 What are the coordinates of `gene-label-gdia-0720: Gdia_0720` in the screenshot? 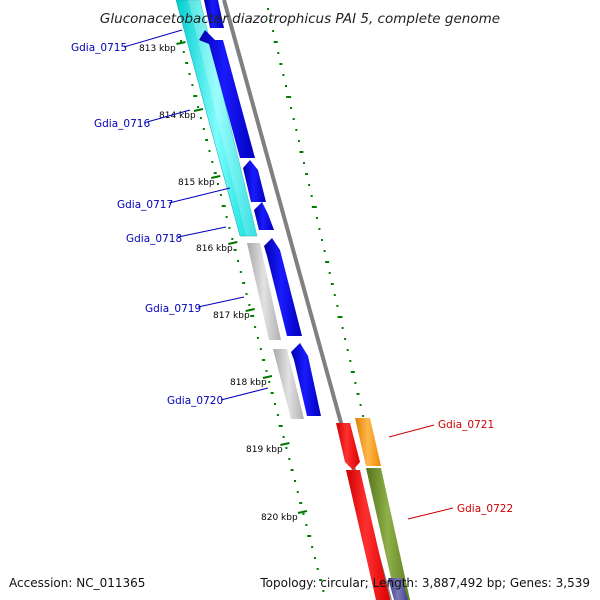 It's located at (195, 401).